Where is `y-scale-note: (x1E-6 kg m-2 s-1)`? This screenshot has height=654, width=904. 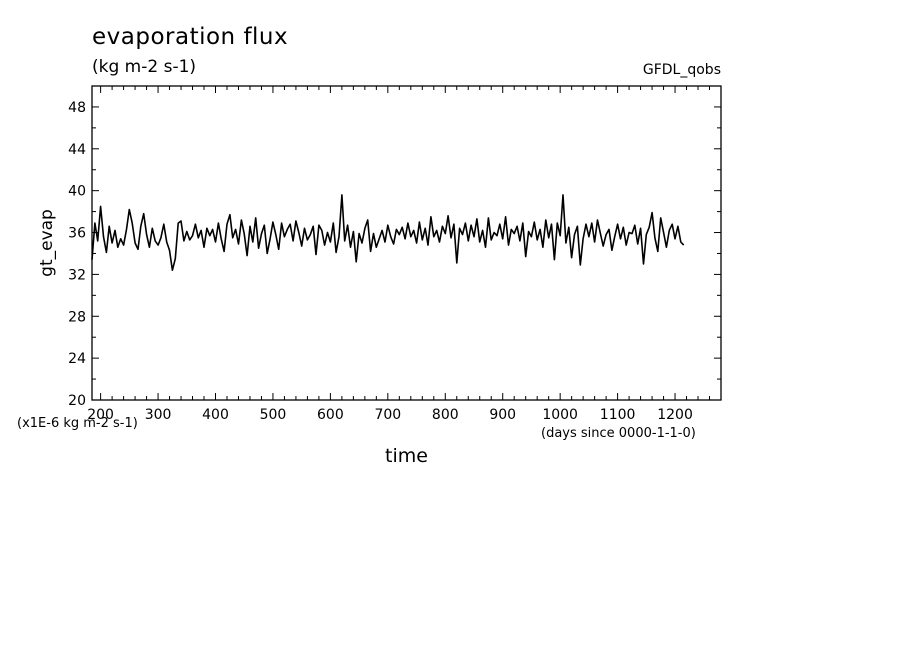
y-scale-note: (x1E-6 kg m-2 s-1) is located at coordinates (77, 423).